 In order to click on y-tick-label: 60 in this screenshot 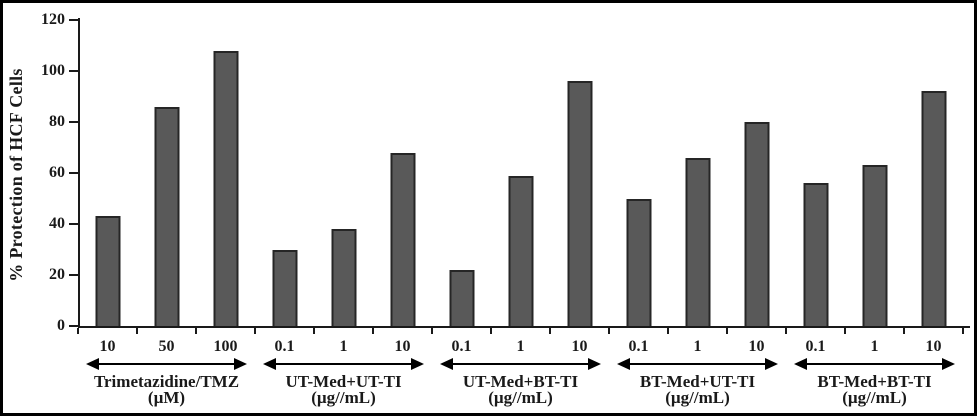, I will do `click(57, 172)`.